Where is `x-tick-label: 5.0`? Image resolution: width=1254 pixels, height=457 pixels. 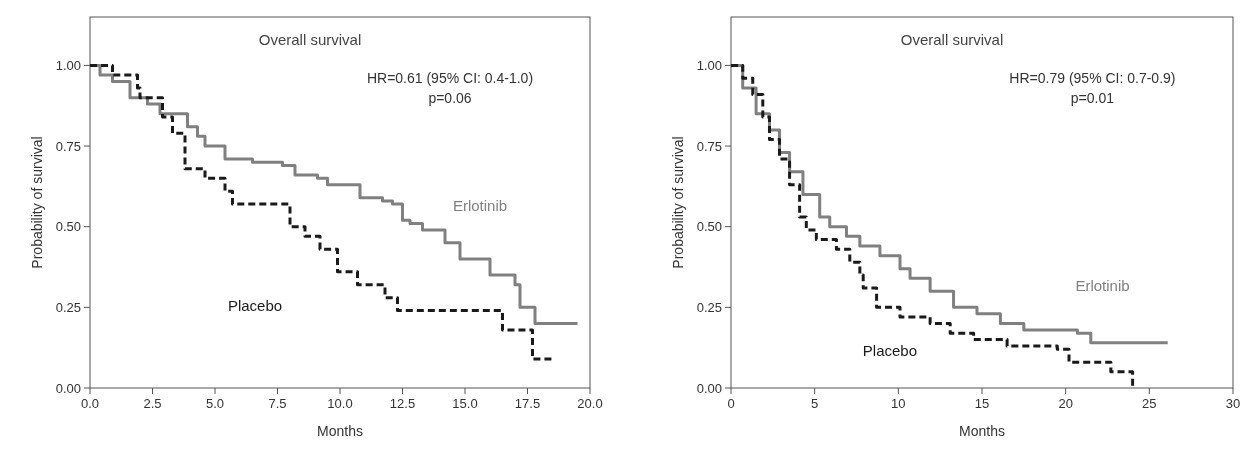
x-tick-label: 5.0 is located at coordinates (215, 403).